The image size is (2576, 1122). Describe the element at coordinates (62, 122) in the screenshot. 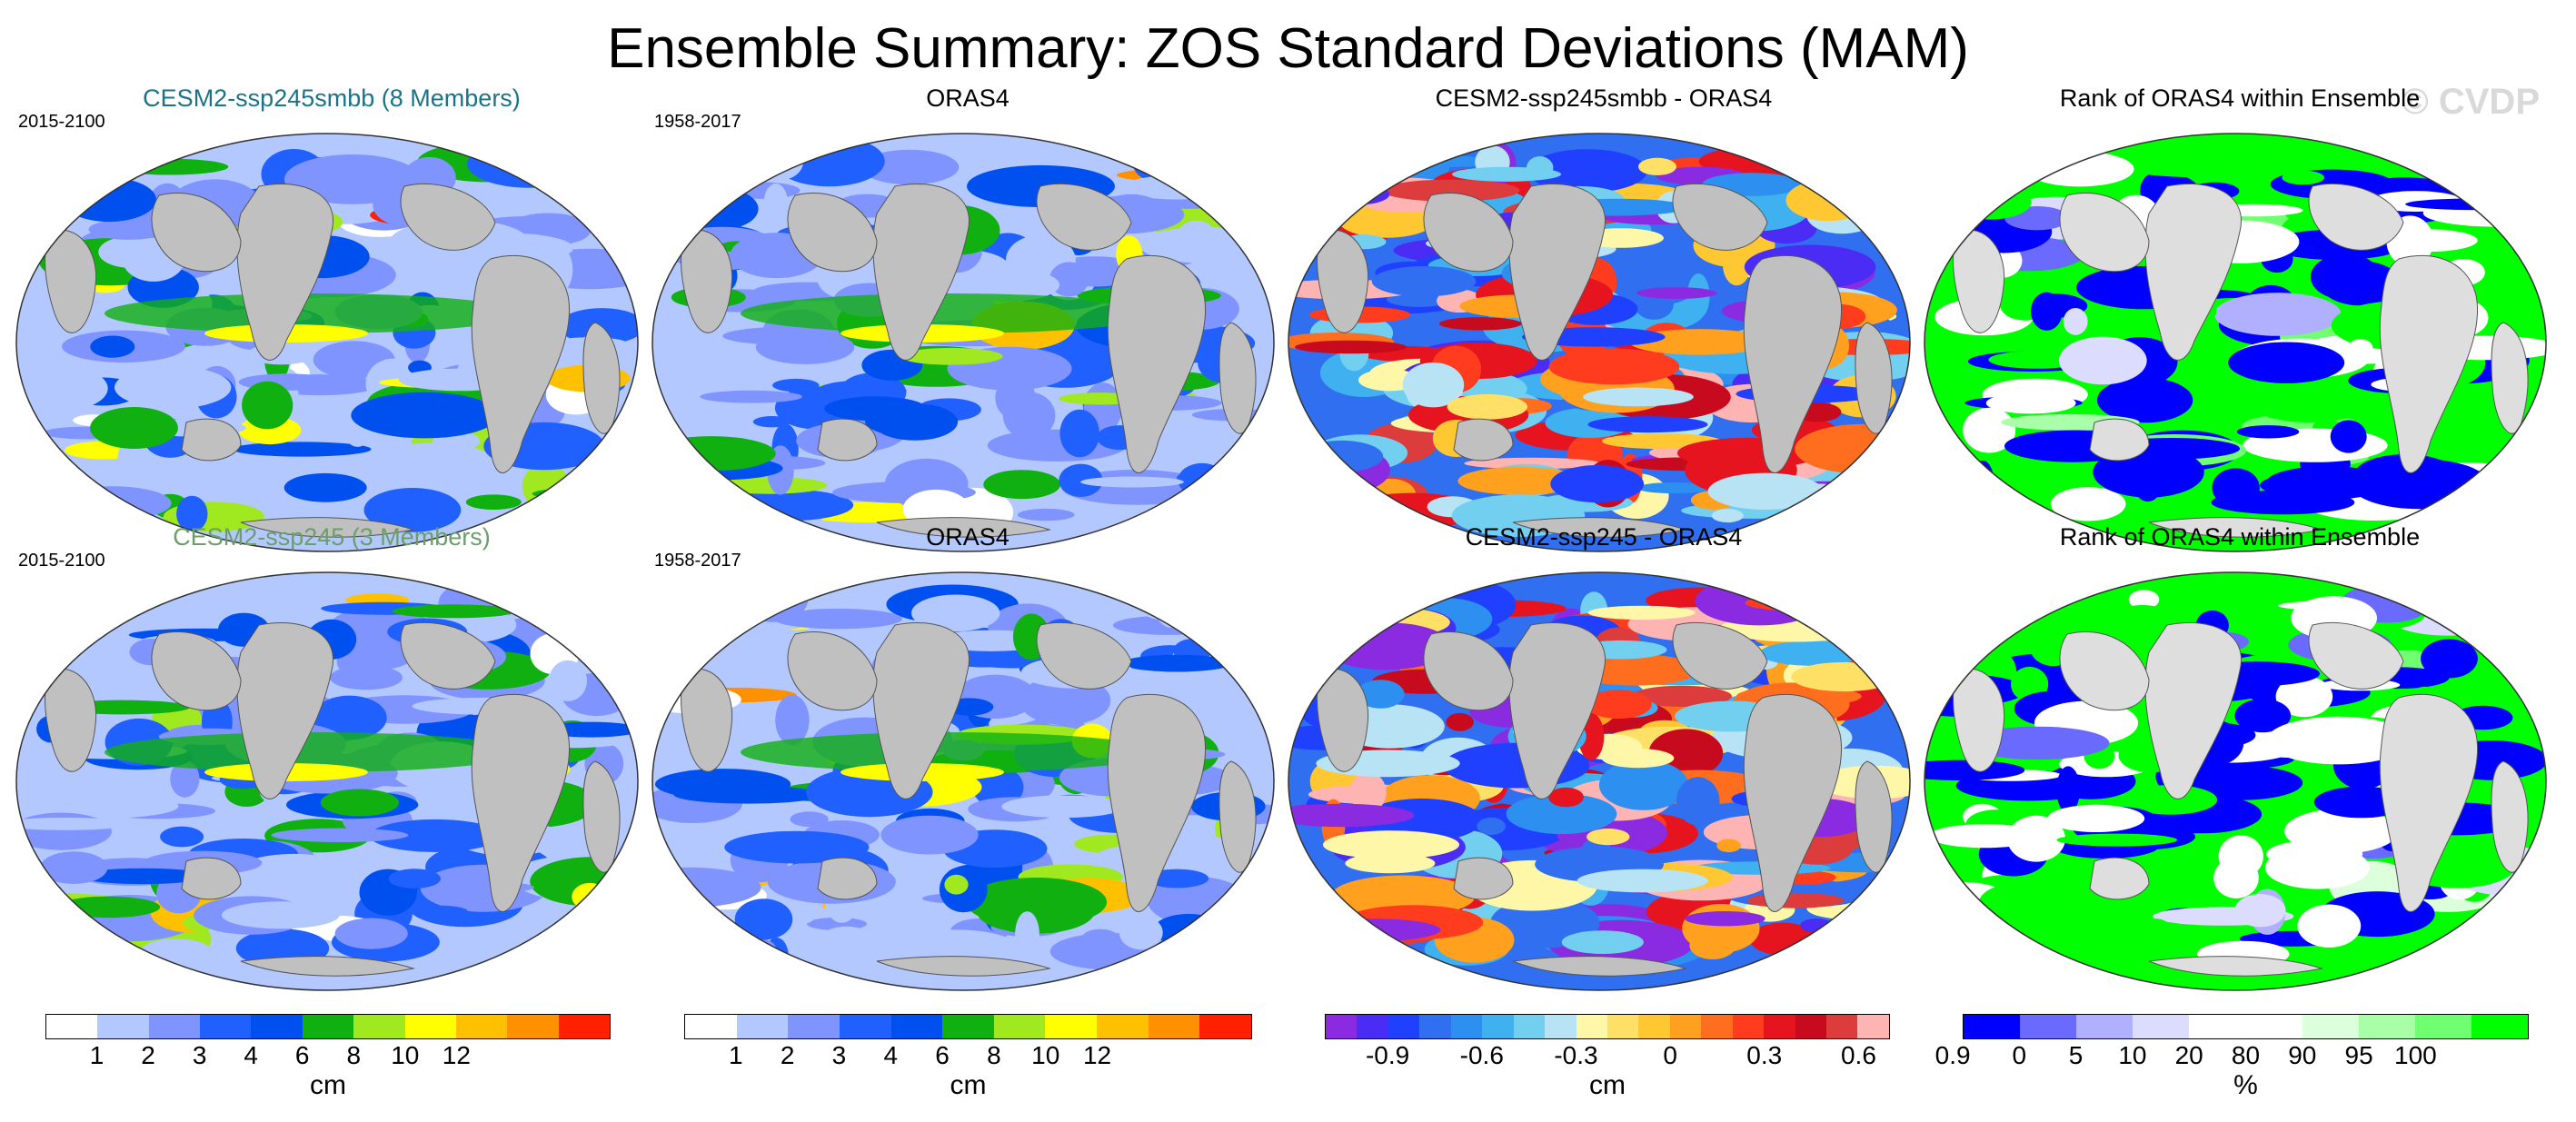

I see `panel-period: 2015-2100` at that location.